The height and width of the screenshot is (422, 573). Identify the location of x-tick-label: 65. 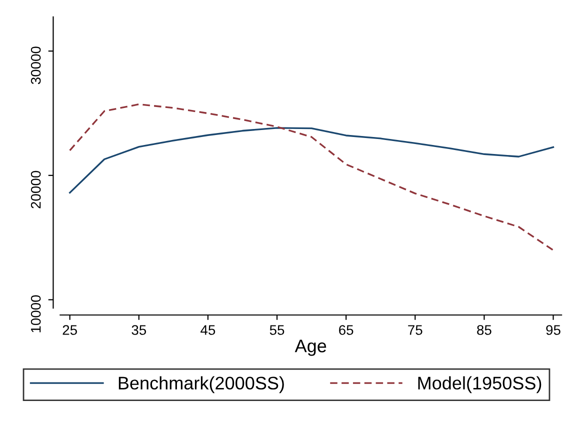
(346, 330).